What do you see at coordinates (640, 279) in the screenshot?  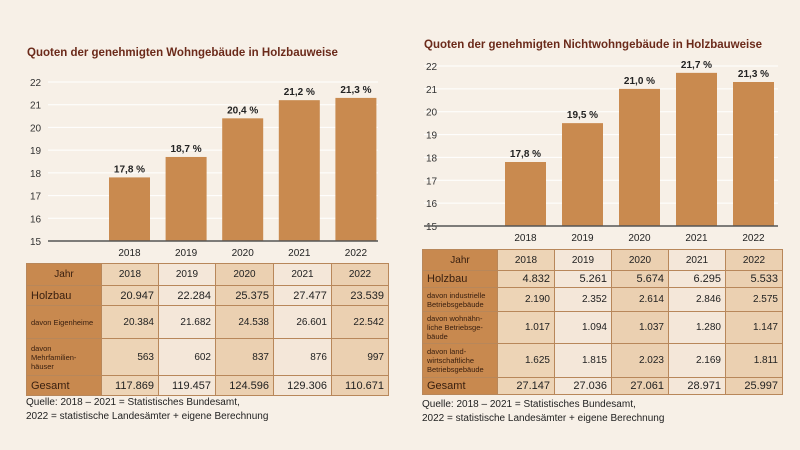 I see `table-cell: 5.674` at bounding box center [640, 279].